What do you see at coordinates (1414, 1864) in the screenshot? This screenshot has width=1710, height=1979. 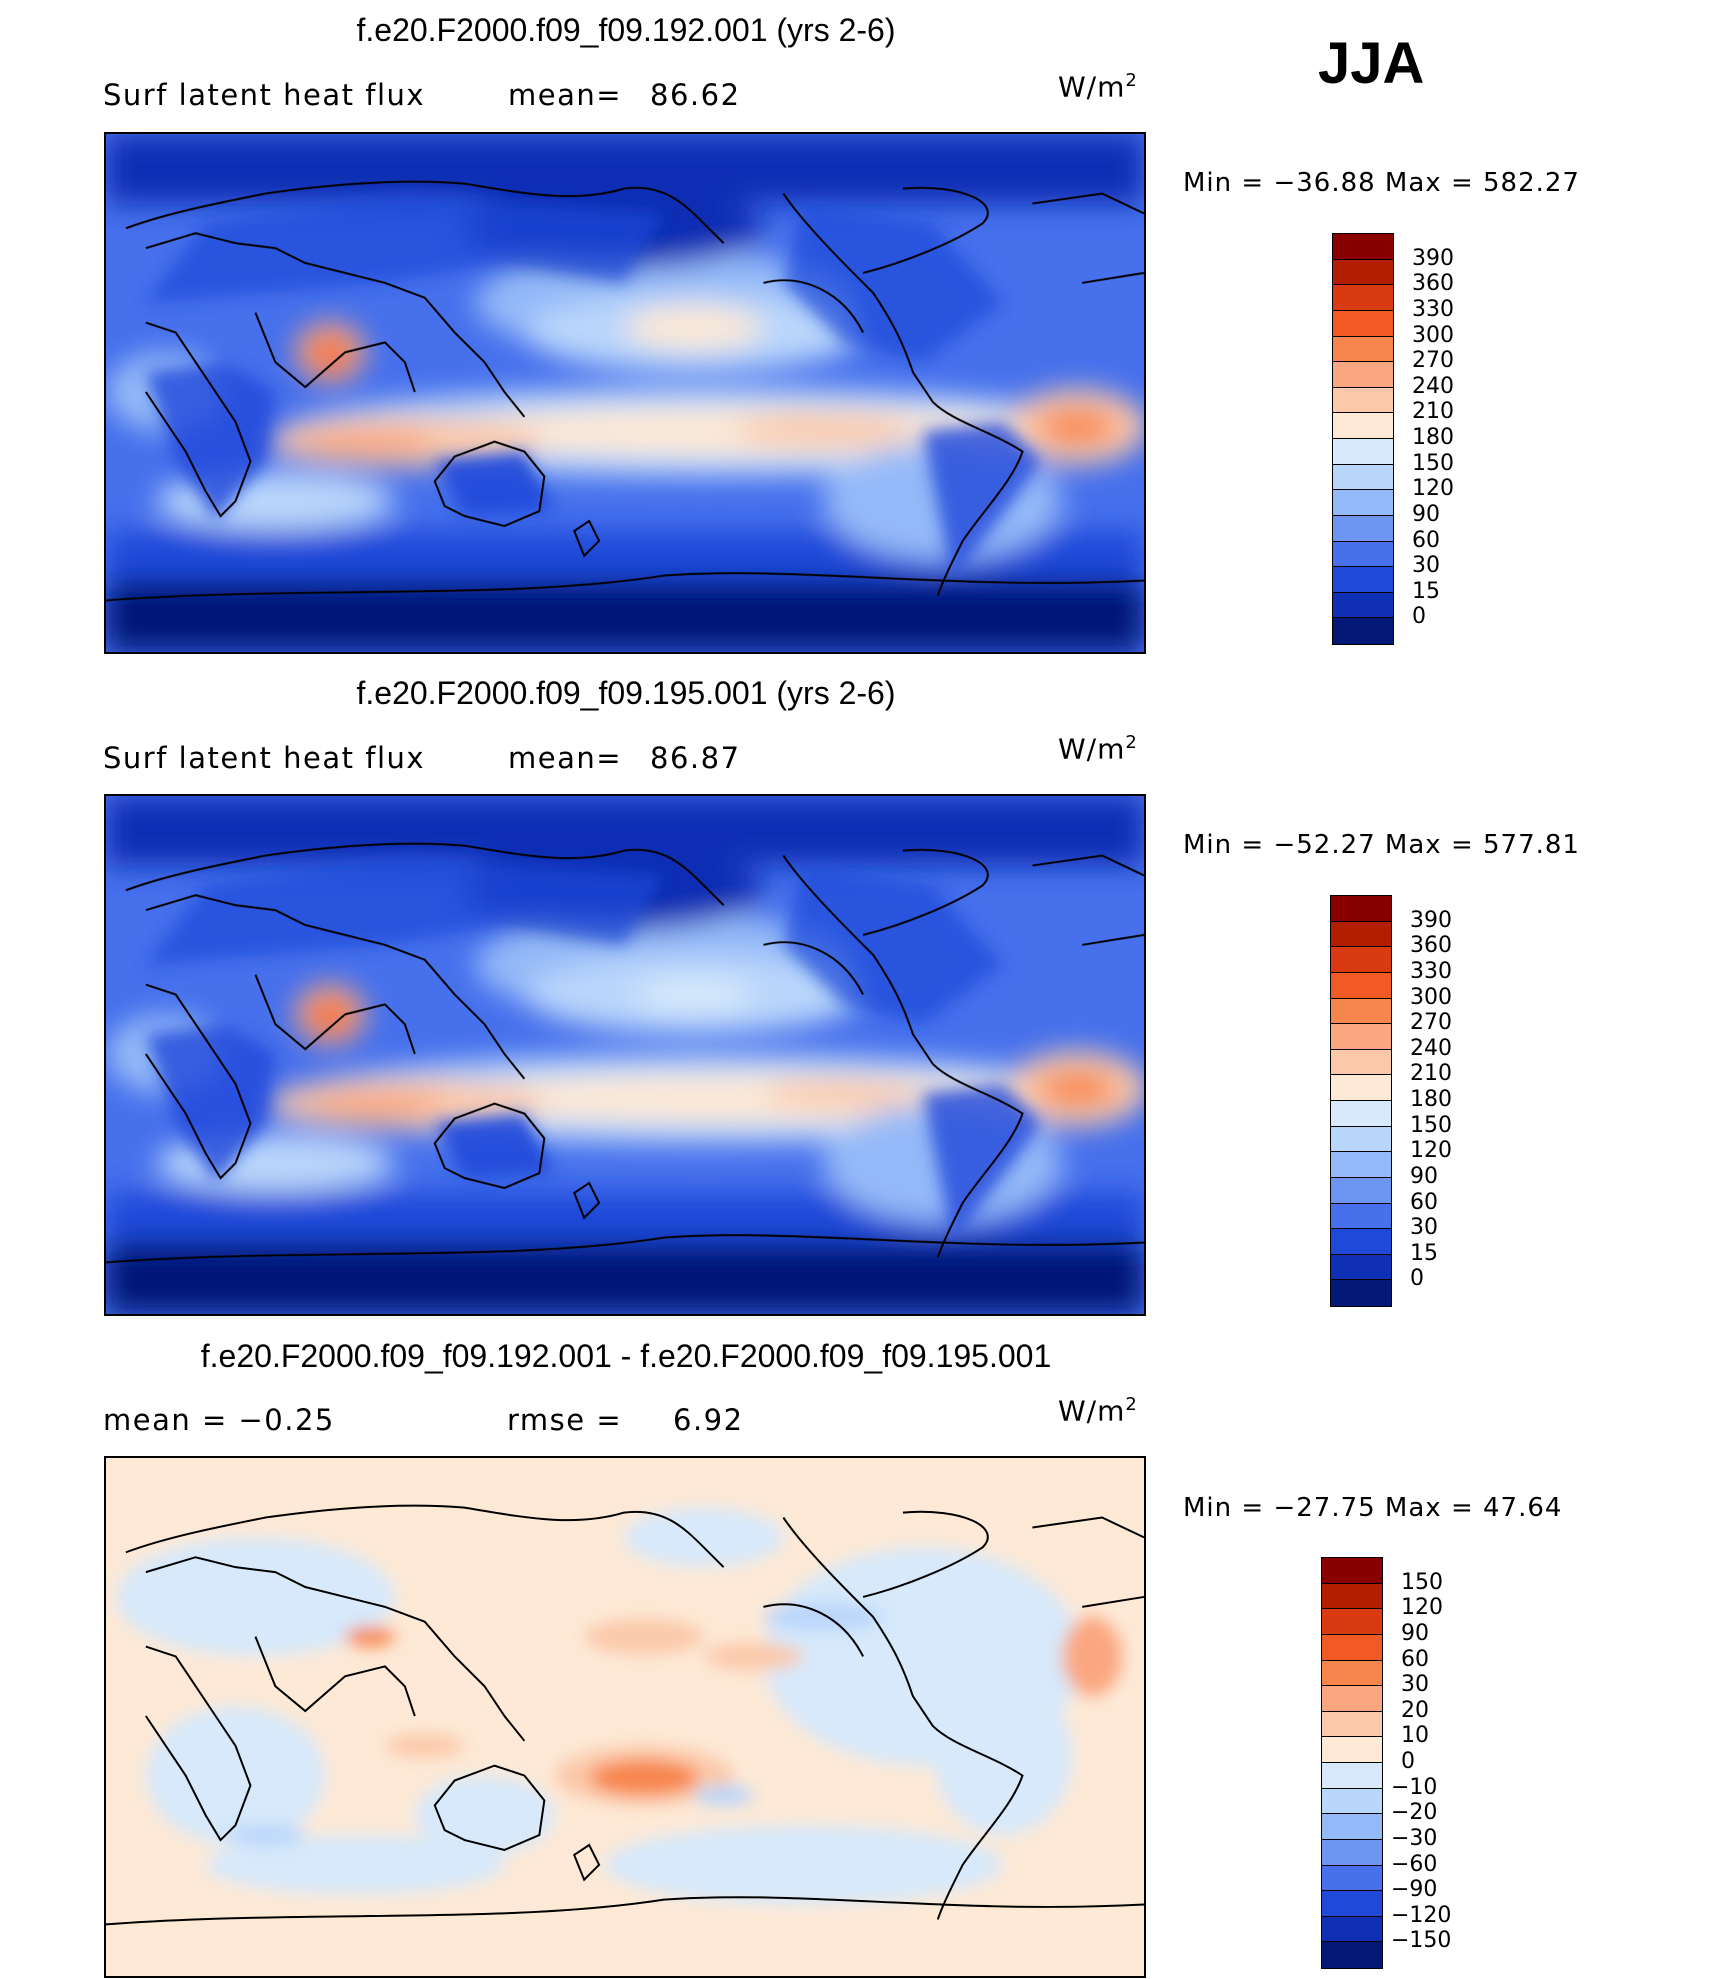 I see `colorbar-level-label: −60` at bounding box center [1414, 1864].